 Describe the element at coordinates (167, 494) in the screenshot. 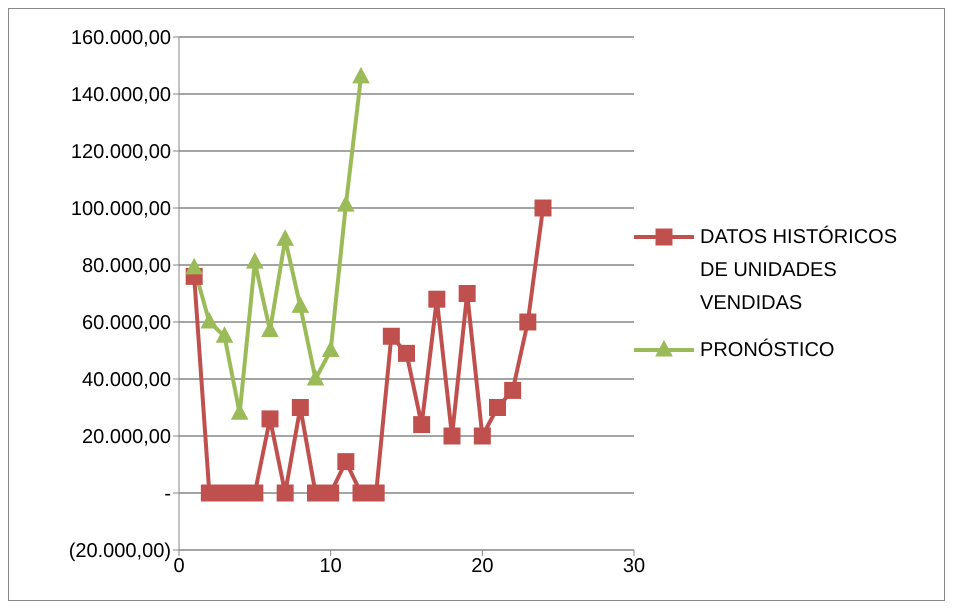

I see `y-tick-label: -` at that location.